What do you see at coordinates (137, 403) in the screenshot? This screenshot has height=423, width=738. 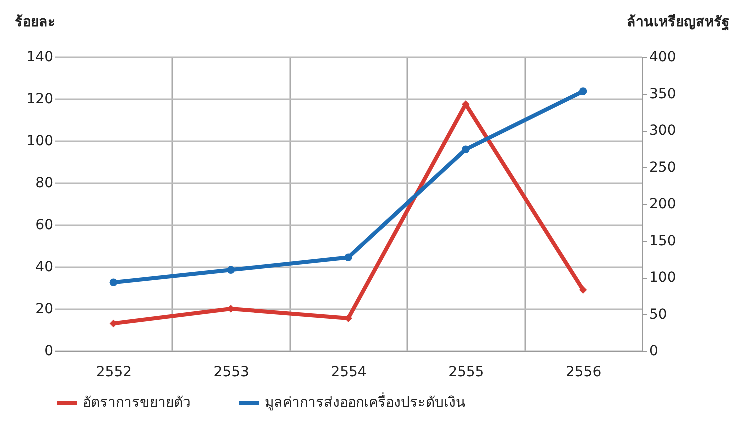 I see `legend-label: อัตราการขยายตัว` at bounding box center [137, 403].